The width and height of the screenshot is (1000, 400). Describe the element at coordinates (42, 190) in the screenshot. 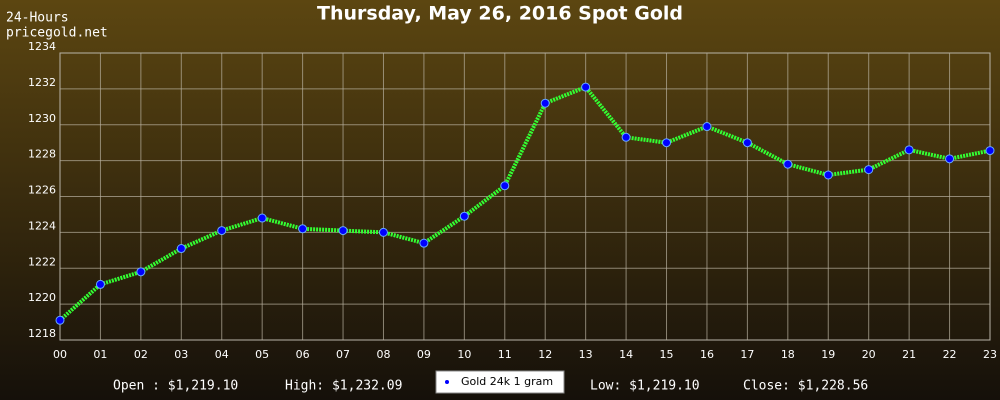

I see `y-tick-label: 1226` at that location.